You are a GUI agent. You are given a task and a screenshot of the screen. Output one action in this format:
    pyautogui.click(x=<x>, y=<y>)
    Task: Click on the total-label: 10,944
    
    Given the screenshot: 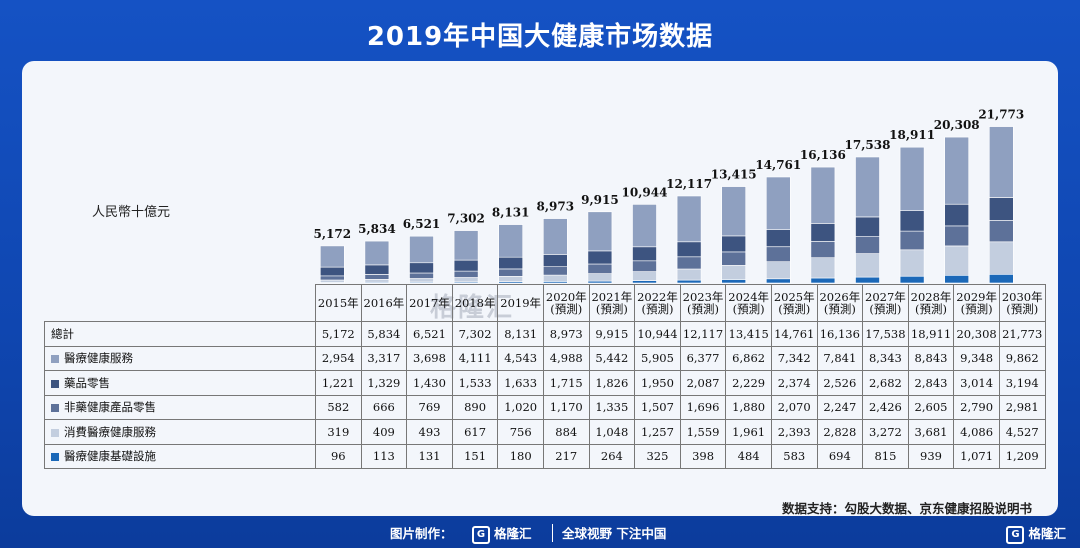 What is the action you would take?
    pyautogui.click(x=645, y=192)
    